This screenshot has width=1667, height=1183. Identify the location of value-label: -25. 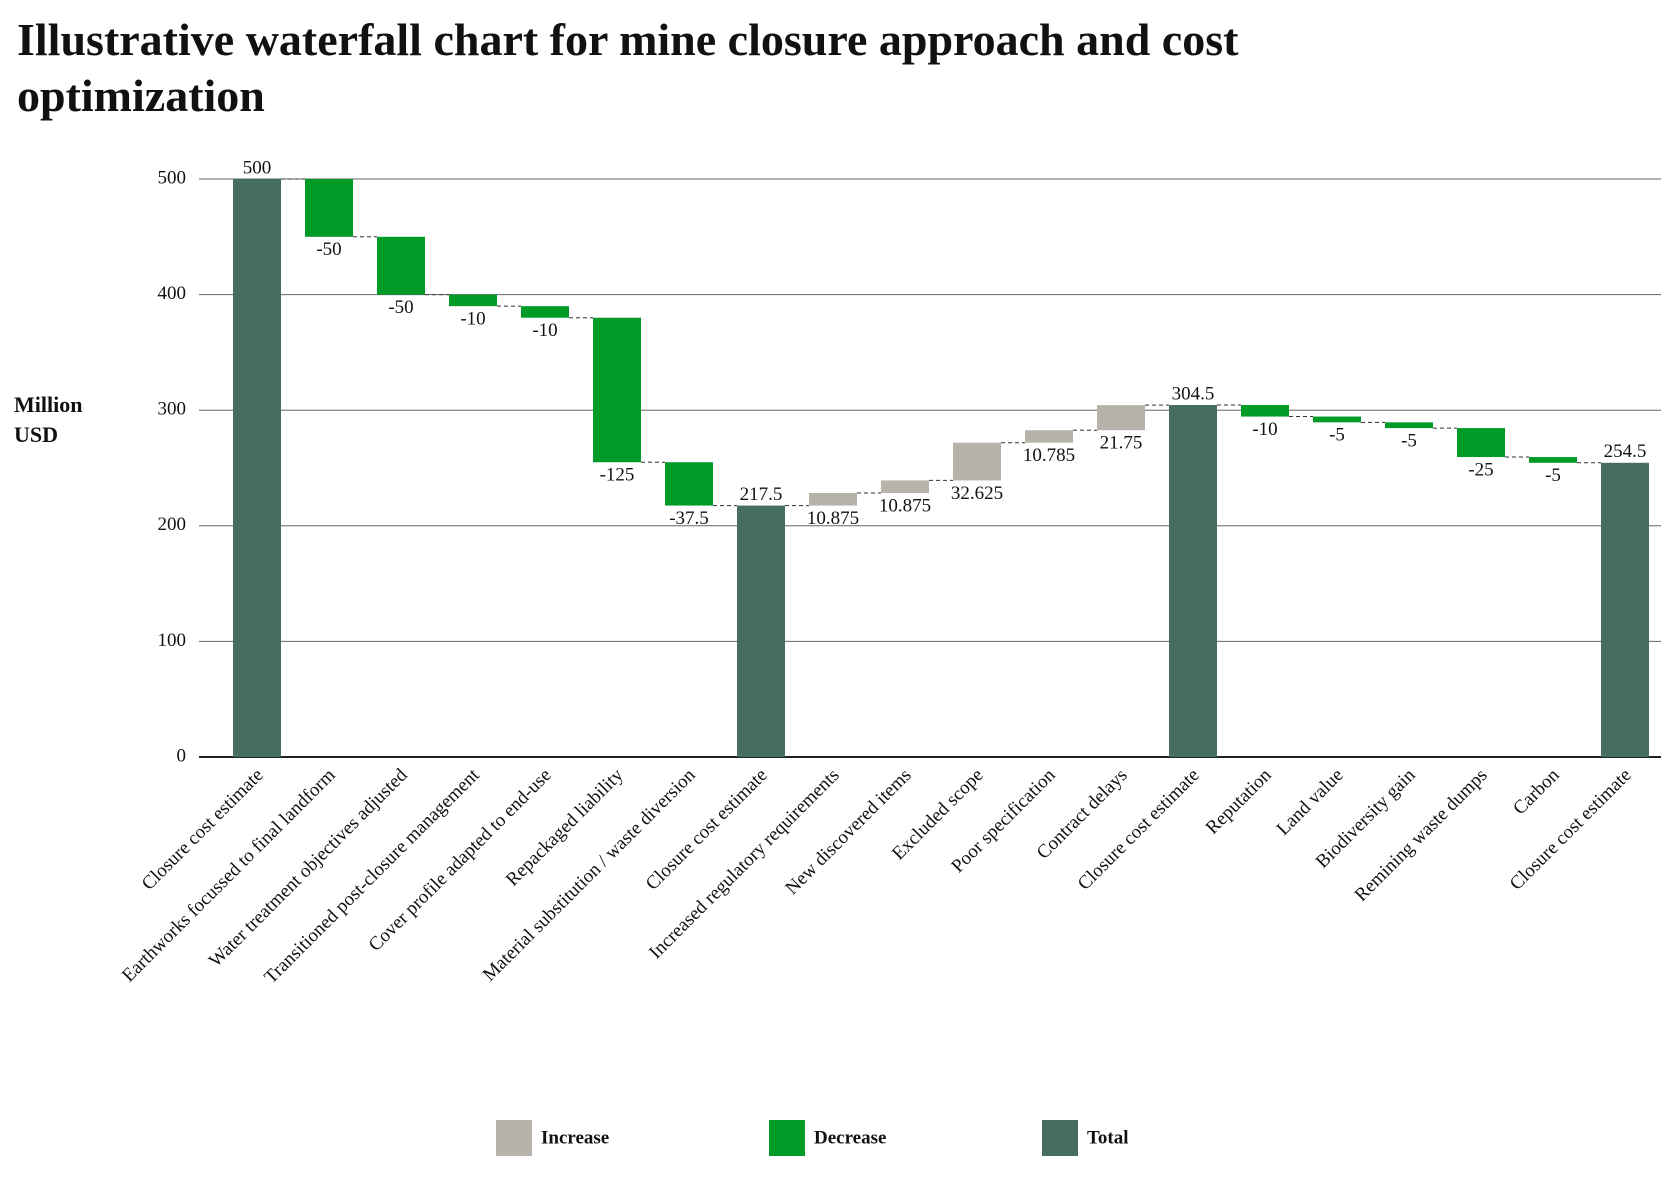
(1480, 469).